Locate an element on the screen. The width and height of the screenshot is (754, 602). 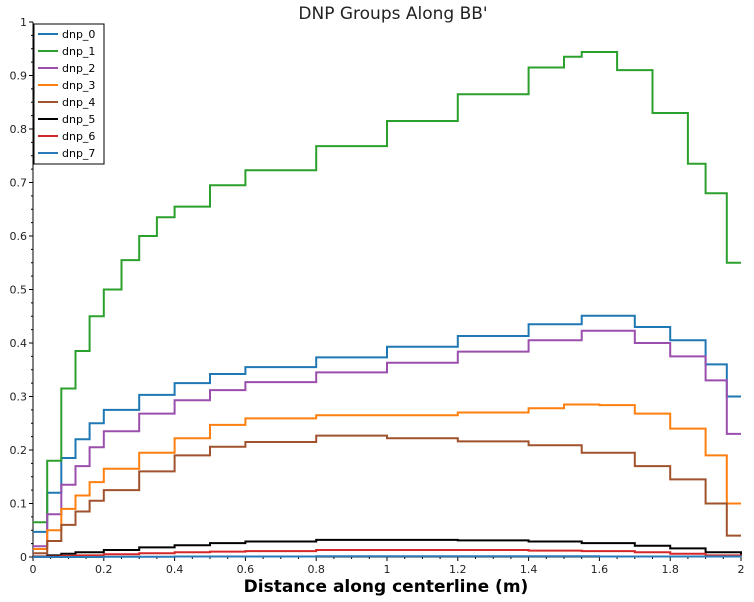
x-axis-label: Distance along centerline (m) is located at coordinates (386, 587).